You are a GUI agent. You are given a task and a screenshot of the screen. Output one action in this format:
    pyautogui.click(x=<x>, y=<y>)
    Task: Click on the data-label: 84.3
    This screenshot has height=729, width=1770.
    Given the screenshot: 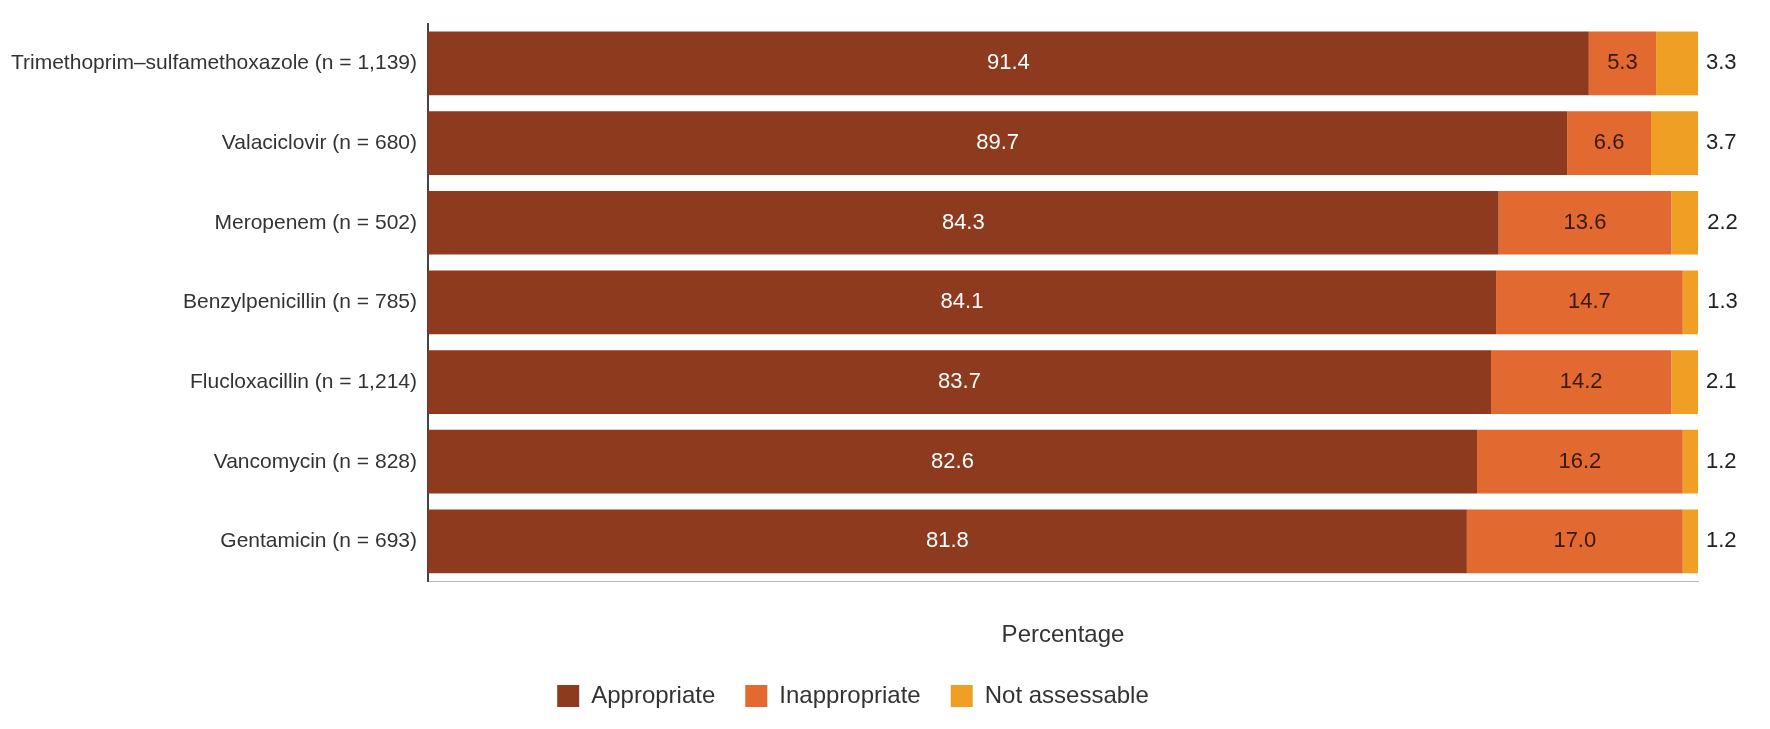 What is the action you would take?
    pyautogui.click(x=963, y=221)
    